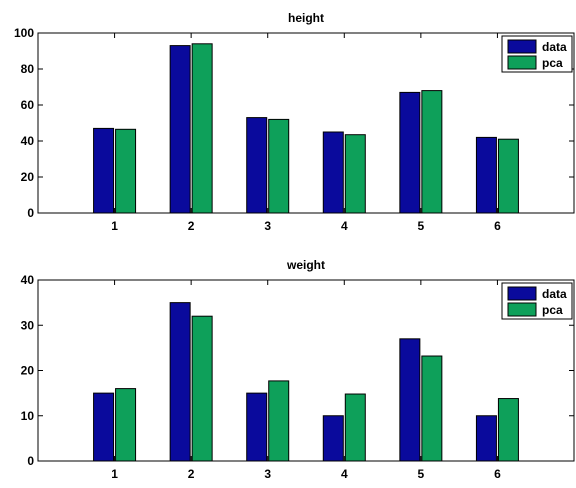 This screenshot has width=576, height=488. Describe the element at coordinates (28, 69) in the screenshot. I see `y-tick-label: 80` at that location.